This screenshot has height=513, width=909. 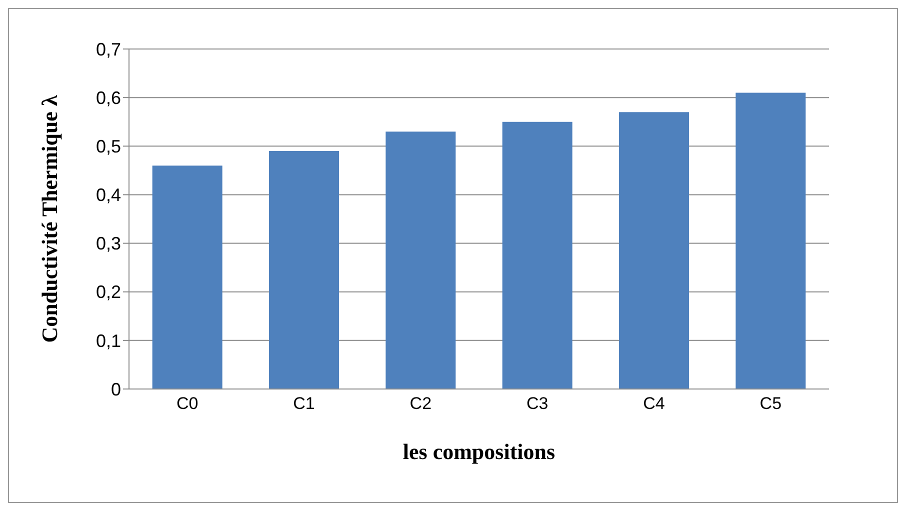 What do you see at coordinates (421, 404) in the screenshot?
I see `x-tick-label: C2` at bounding box center [421, 404].